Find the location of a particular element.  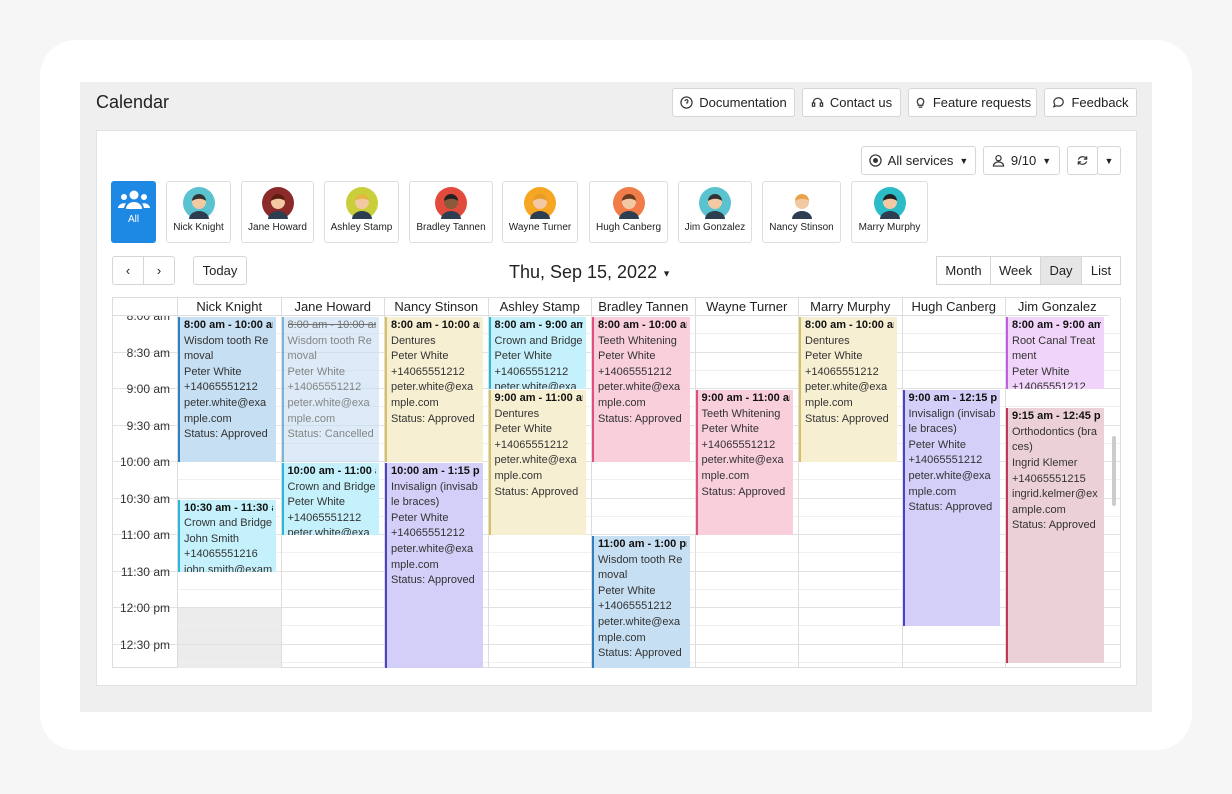

event-line: Invisalign (invisable braces) is located at coordinates (434, 494).